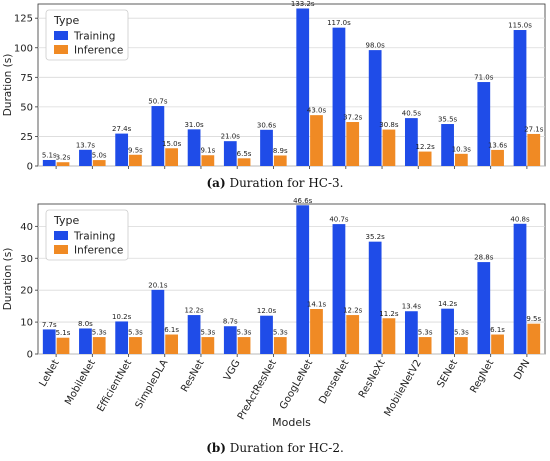 This screenshot has height=461, width=550. I want to click on data-label-training: 14.2s, so click(448, 304).